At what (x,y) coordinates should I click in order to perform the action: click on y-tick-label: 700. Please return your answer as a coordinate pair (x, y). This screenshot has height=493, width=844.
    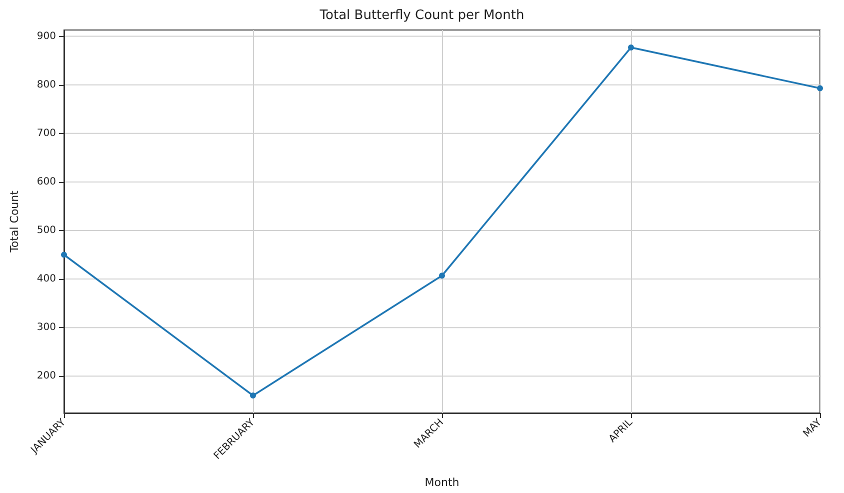
    Looking at the image, I should click on (46, 133).